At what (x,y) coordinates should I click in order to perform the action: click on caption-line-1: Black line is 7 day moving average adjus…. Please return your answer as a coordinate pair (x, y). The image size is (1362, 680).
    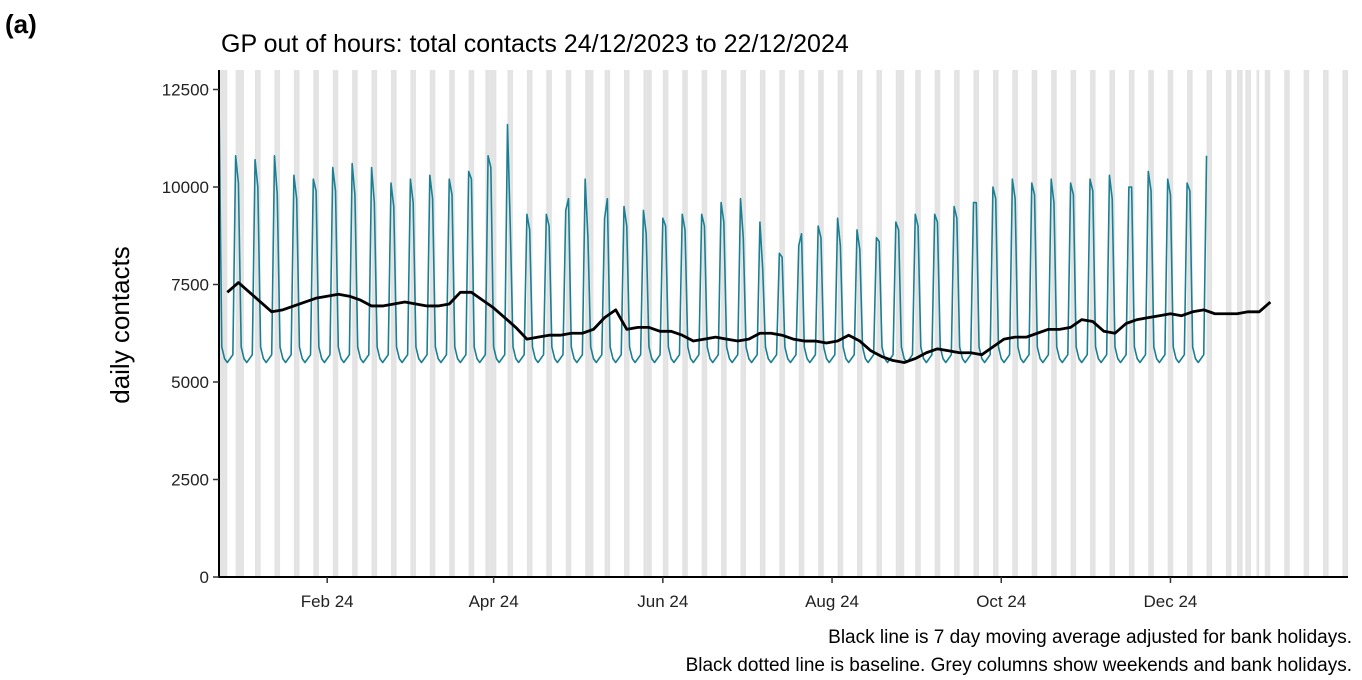
    Looking at the image, I should click on (1090, 637).